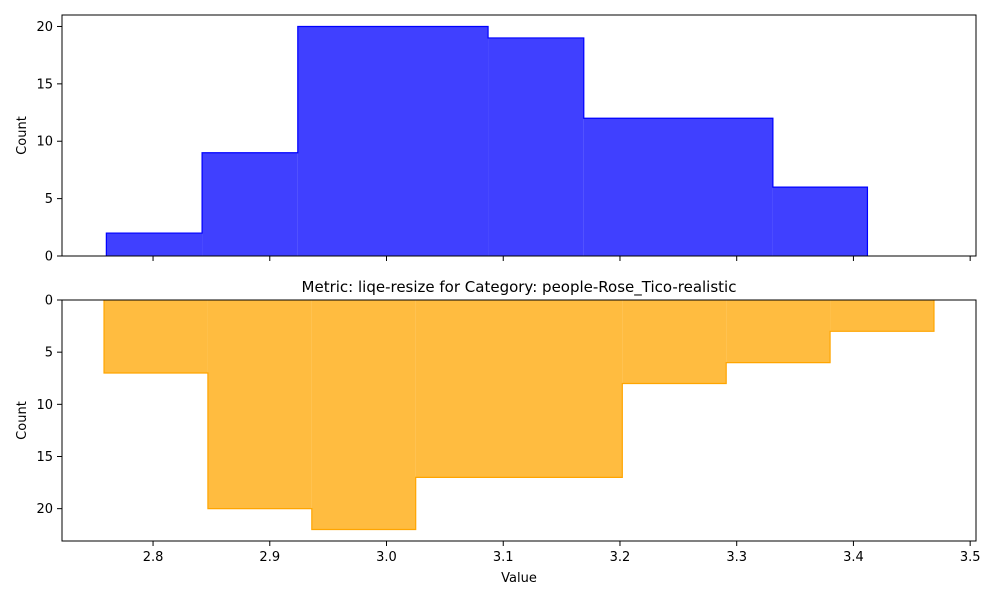 This screenshot has width=1000, height=600. I want to click on x-tick-label: 3.2, so click(620, 557).